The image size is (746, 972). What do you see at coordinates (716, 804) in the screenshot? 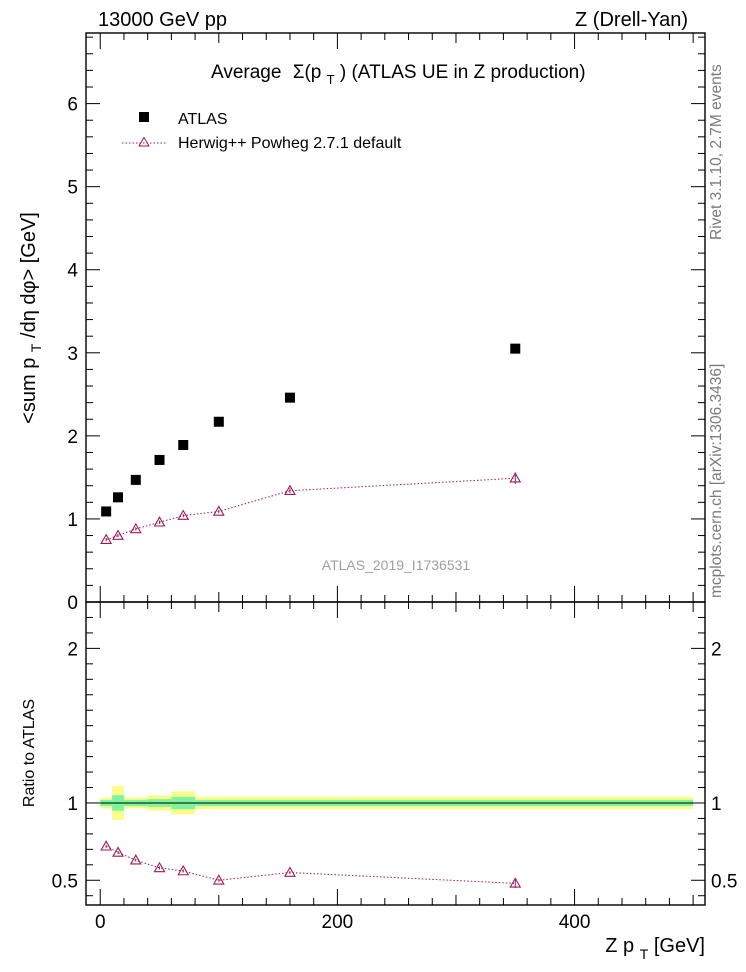
I see `ratio-y-tick-label-right: 1` at bounding box center [716, 804].